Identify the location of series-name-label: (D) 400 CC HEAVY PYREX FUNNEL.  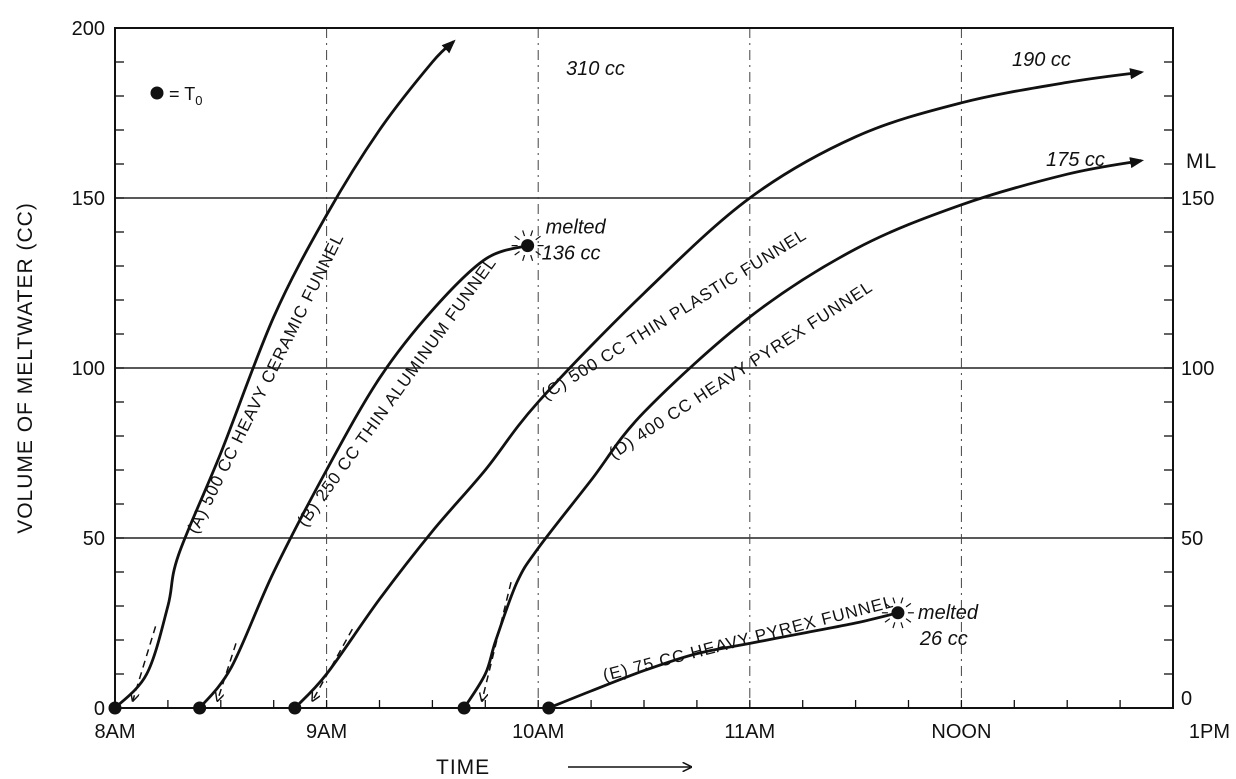
(740, 370).